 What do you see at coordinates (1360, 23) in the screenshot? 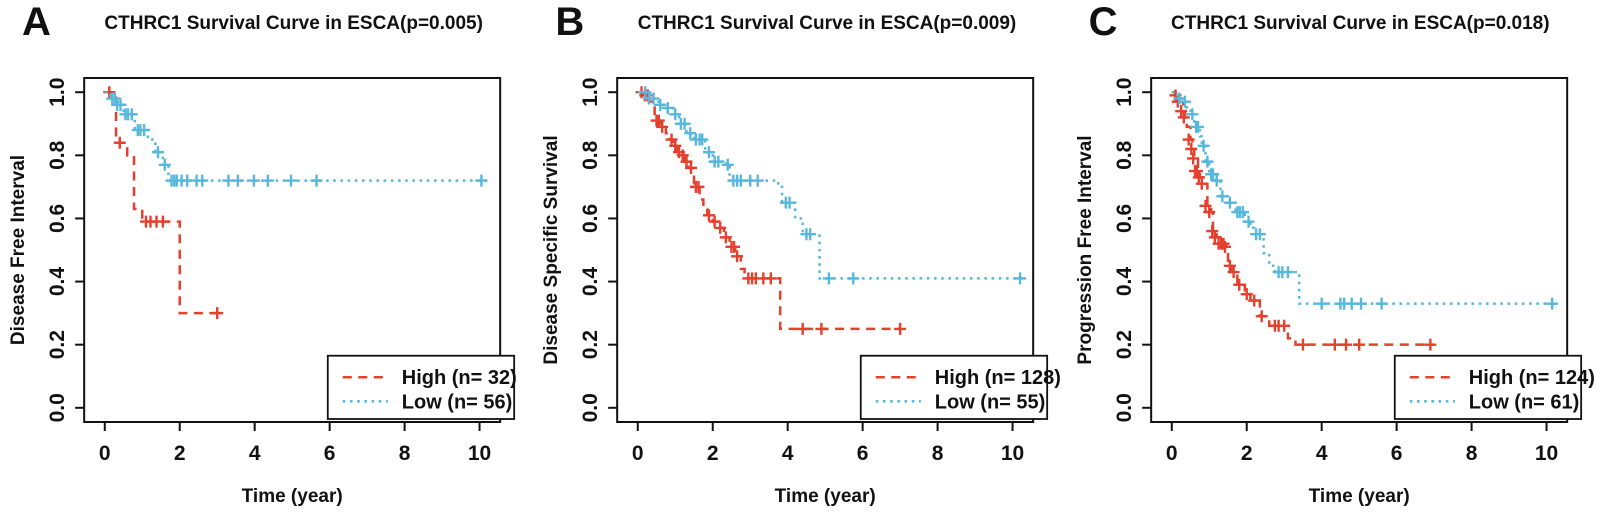
I see `panel-c-title: CTHRC1 Survival Curve in ESCA(p=0.018)` at bounding box center [1360, 23].